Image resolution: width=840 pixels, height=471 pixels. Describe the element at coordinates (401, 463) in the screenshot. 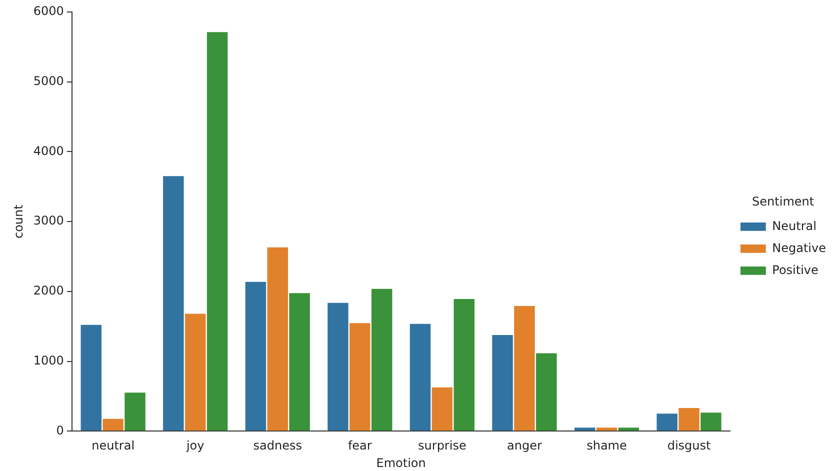

I see `x-axis-title: Emotion` at that location.